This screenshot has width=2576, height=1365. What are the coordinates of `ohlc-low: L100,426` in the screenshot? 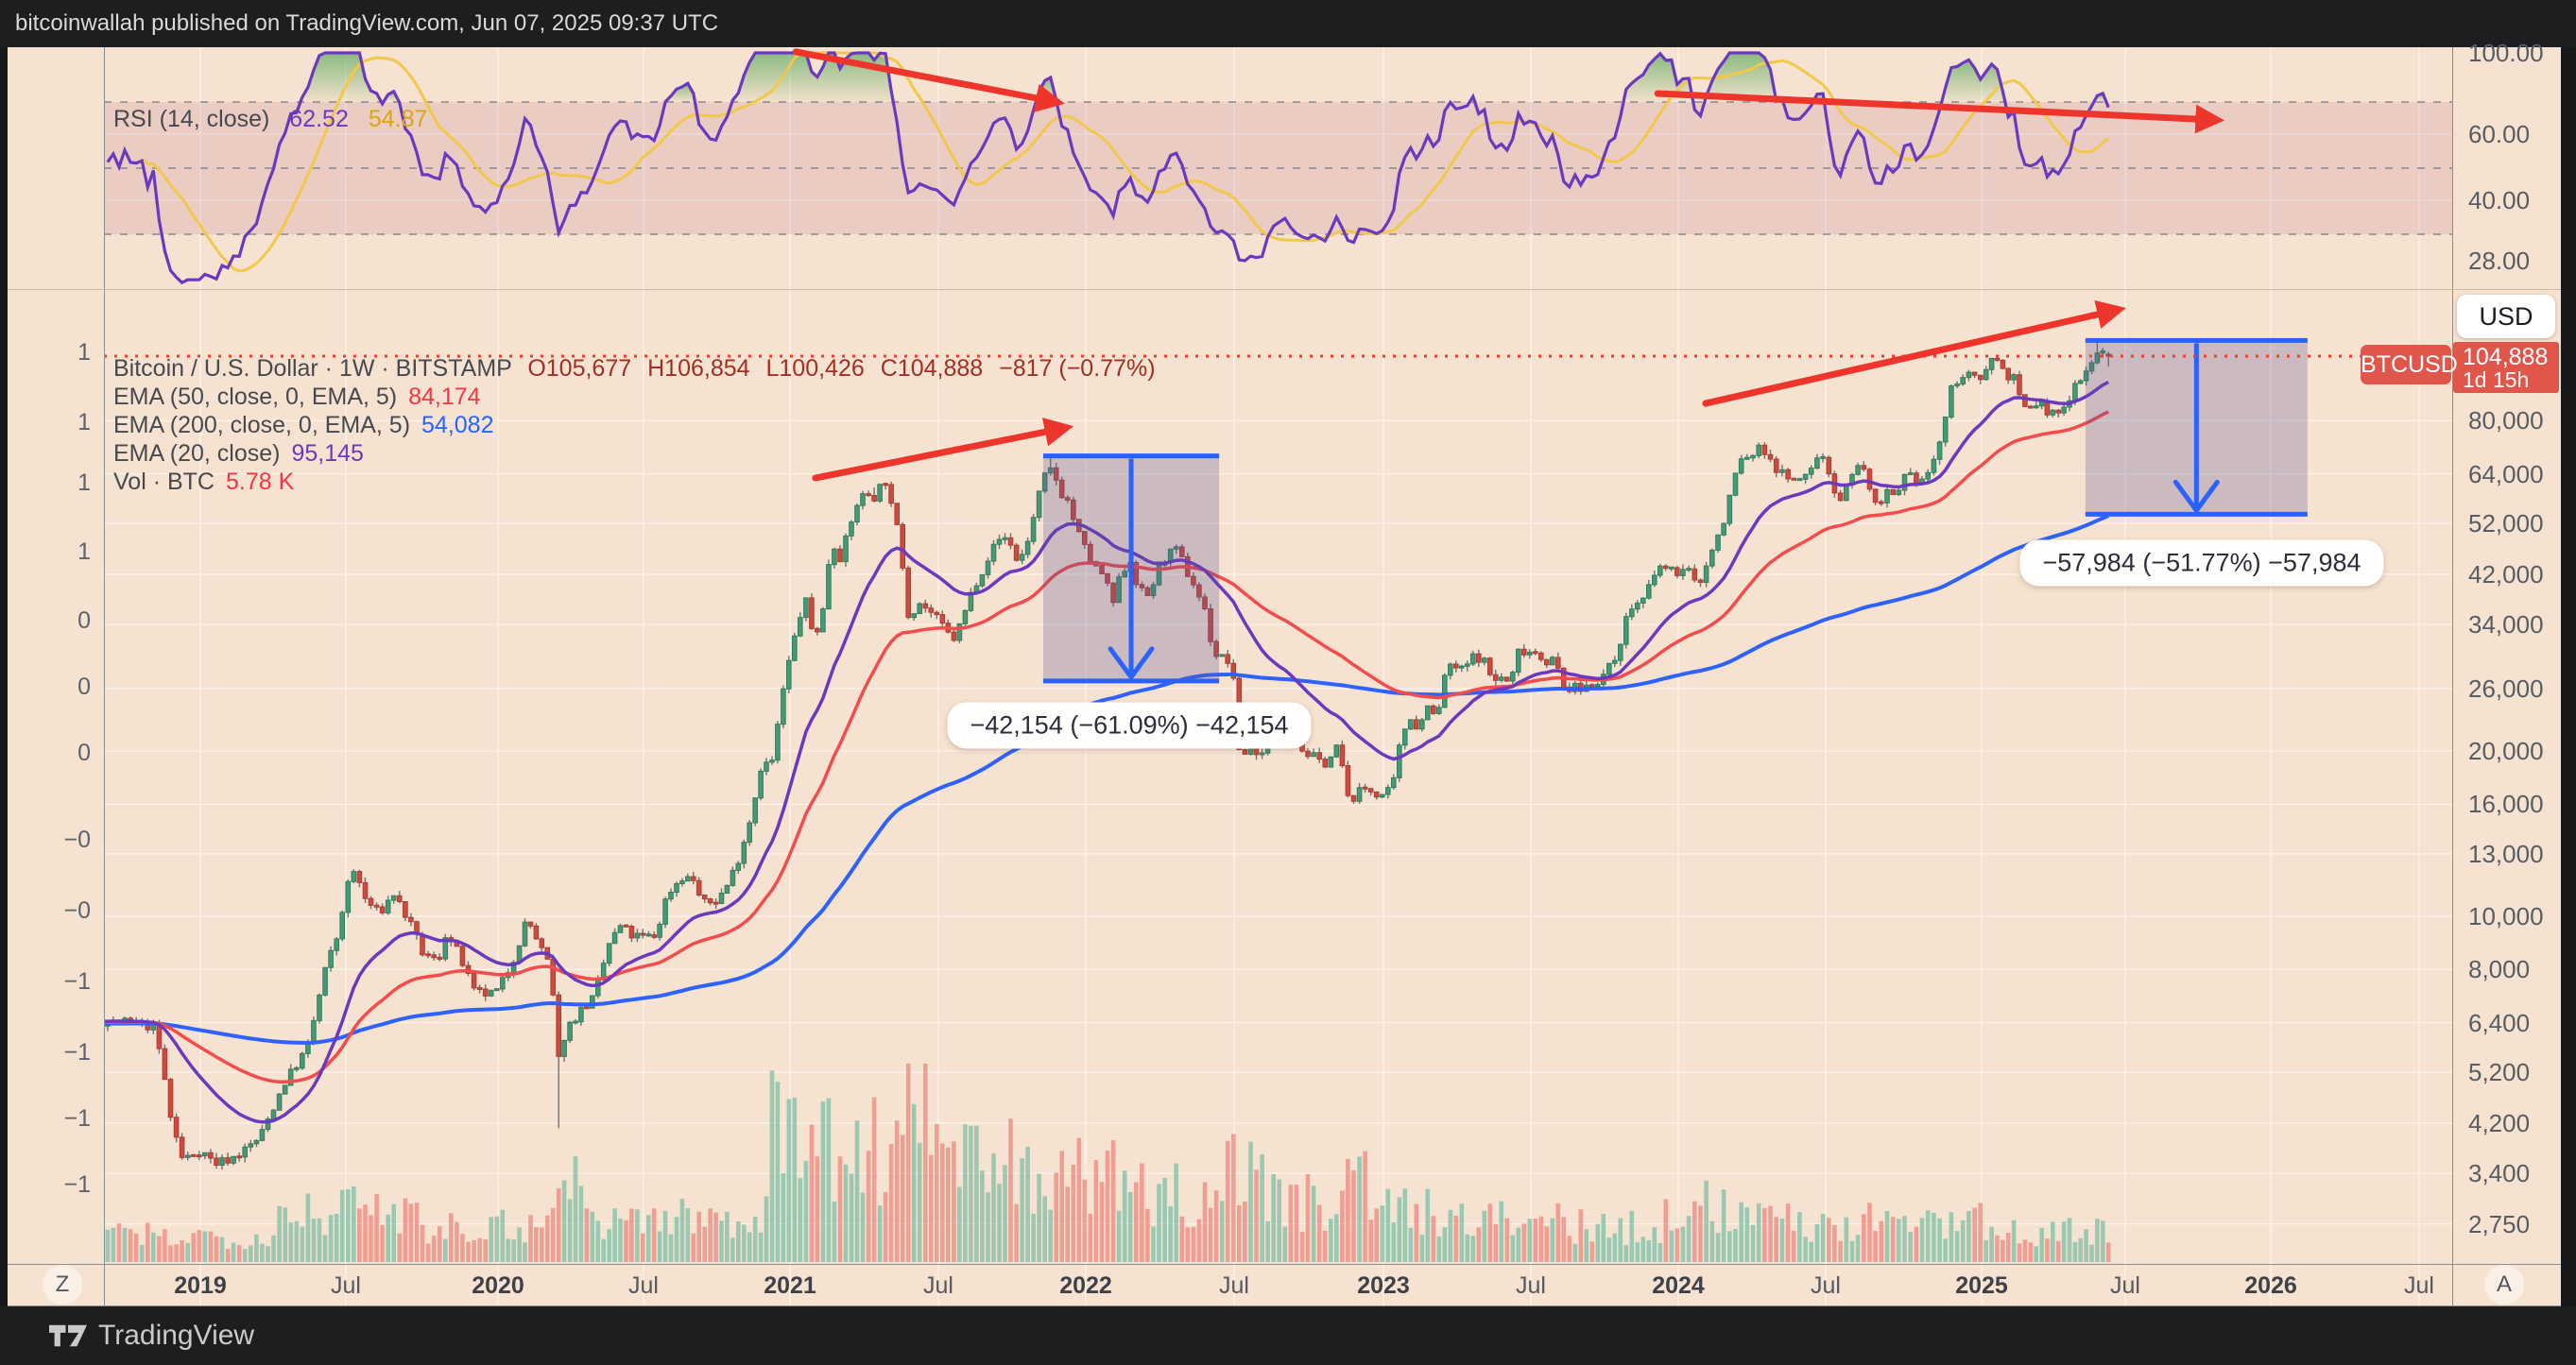 It's located at (815, 368).